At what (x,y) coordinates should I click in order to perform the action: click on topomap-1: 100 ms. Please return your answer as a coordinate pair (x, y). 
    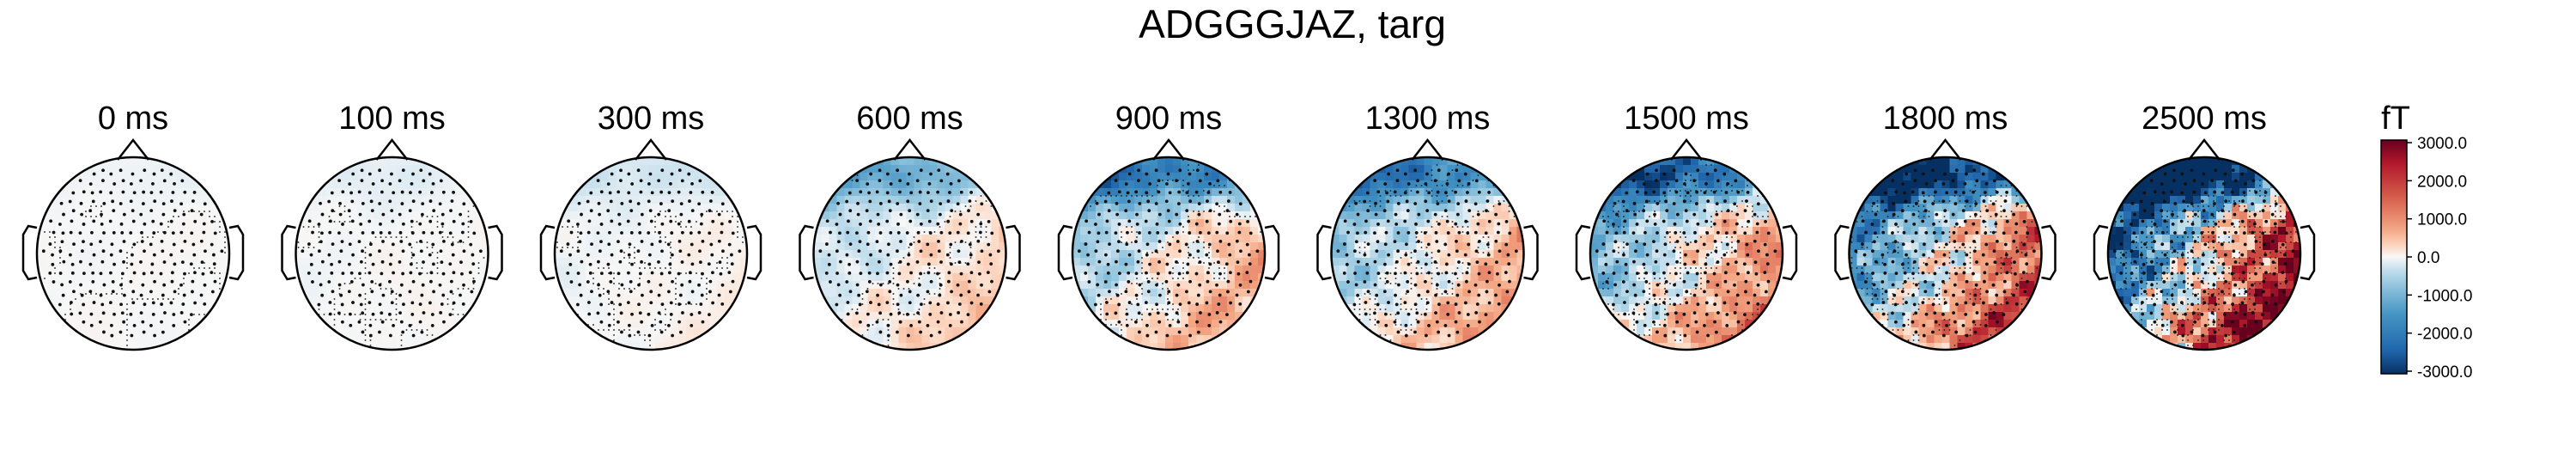
    Looking at the image, I should click on (392, 226).